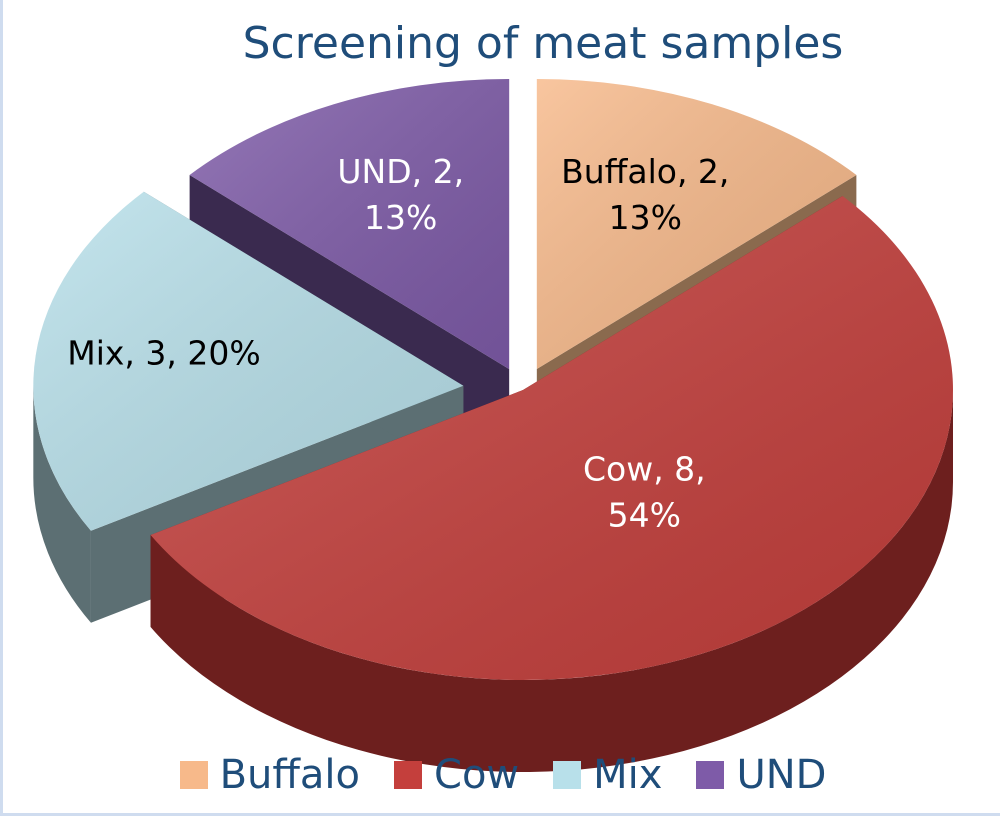  I want to click on legend-item-buffalo: Buffalo, so click(270, 775).